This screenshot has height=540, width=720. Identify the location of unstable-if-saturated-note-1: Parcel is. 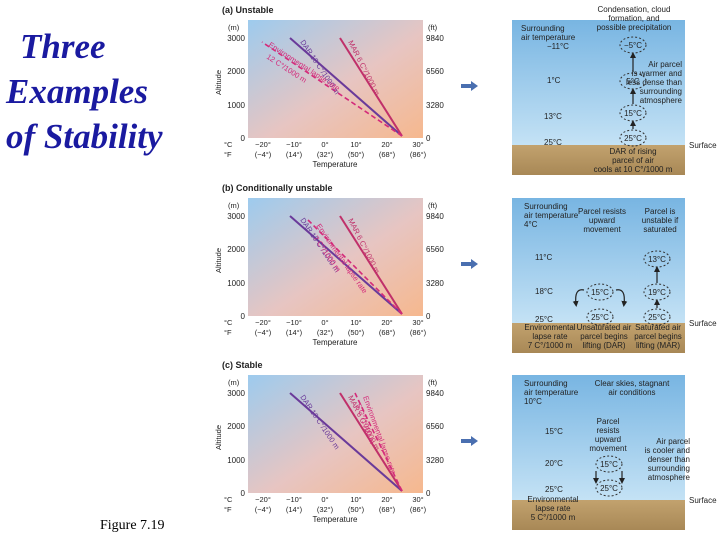
(660, 211).